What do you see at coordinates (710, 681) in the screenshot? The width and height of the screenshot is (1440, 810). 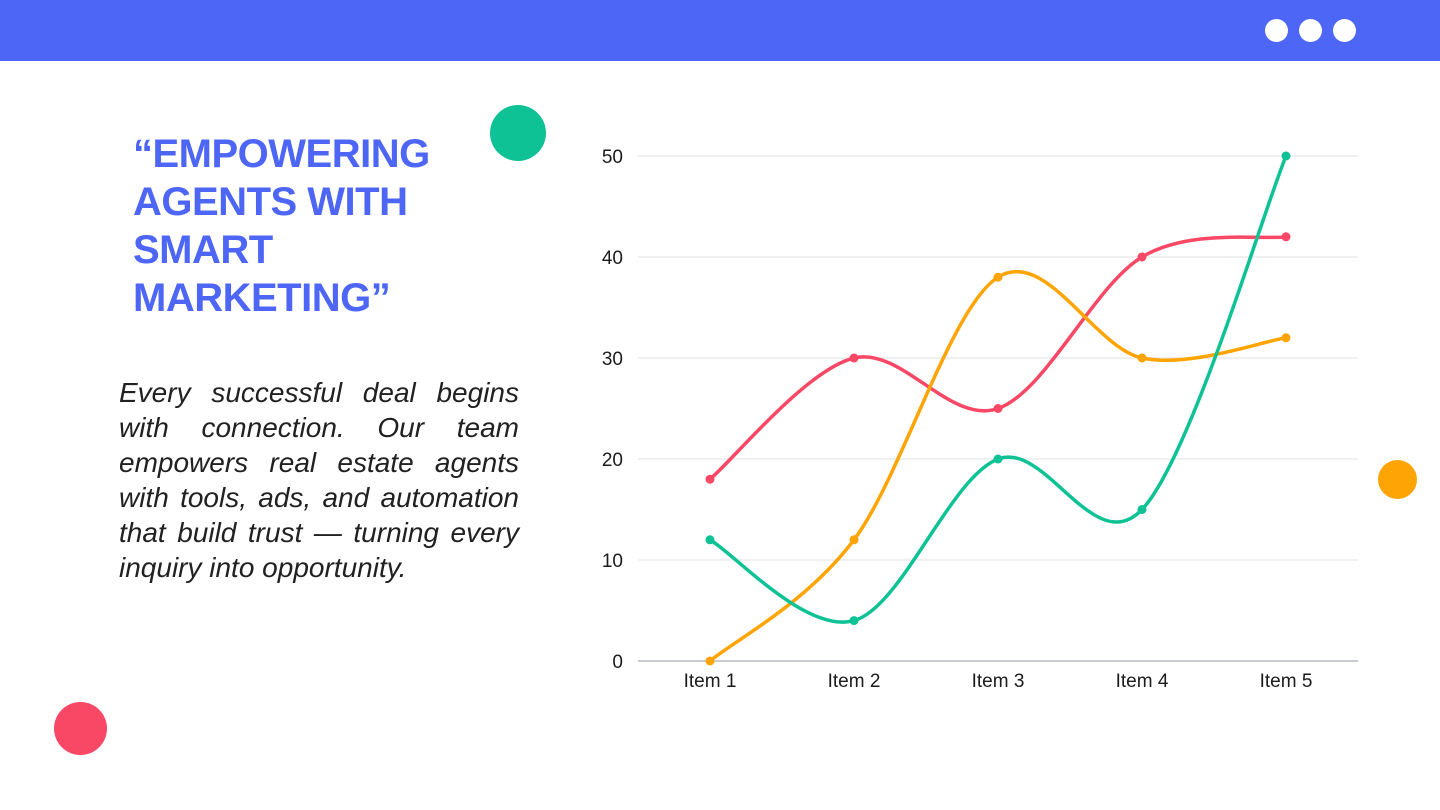 I see `x-tick-label: Item 1` at bounding box center [710, 681].